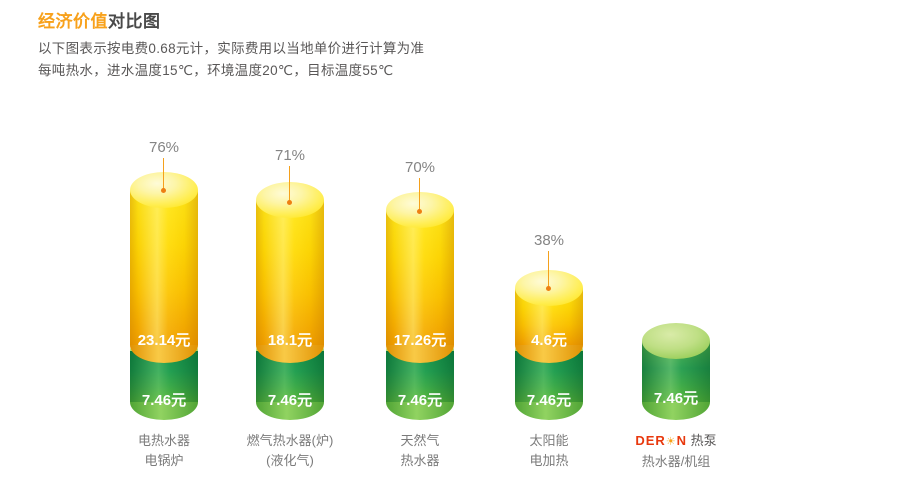 The height and width of the screenshot is (500, 900). Describe the element at coordinates (671, 442) in the screenshot. I see `deron-star-icon: ☀` at that location.